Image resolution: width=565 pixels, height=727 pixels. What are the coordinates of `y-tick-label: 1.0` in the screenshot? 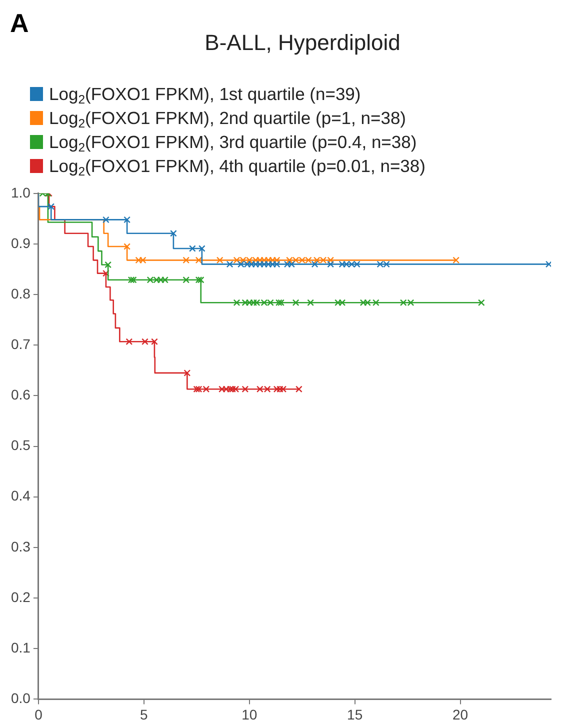 It's located at (20, 192).